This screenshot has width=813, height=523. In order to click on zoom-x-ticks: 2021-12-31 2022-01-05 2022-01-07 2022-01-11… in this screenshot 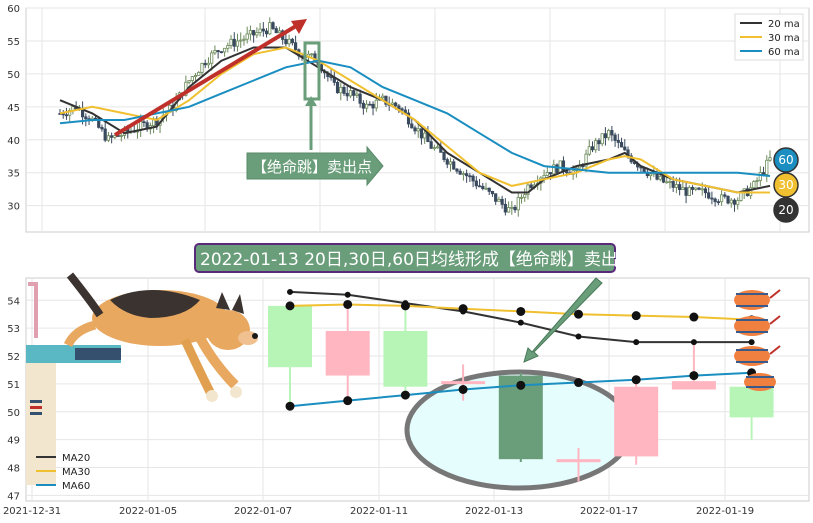, I will do `click(378, 511)`.